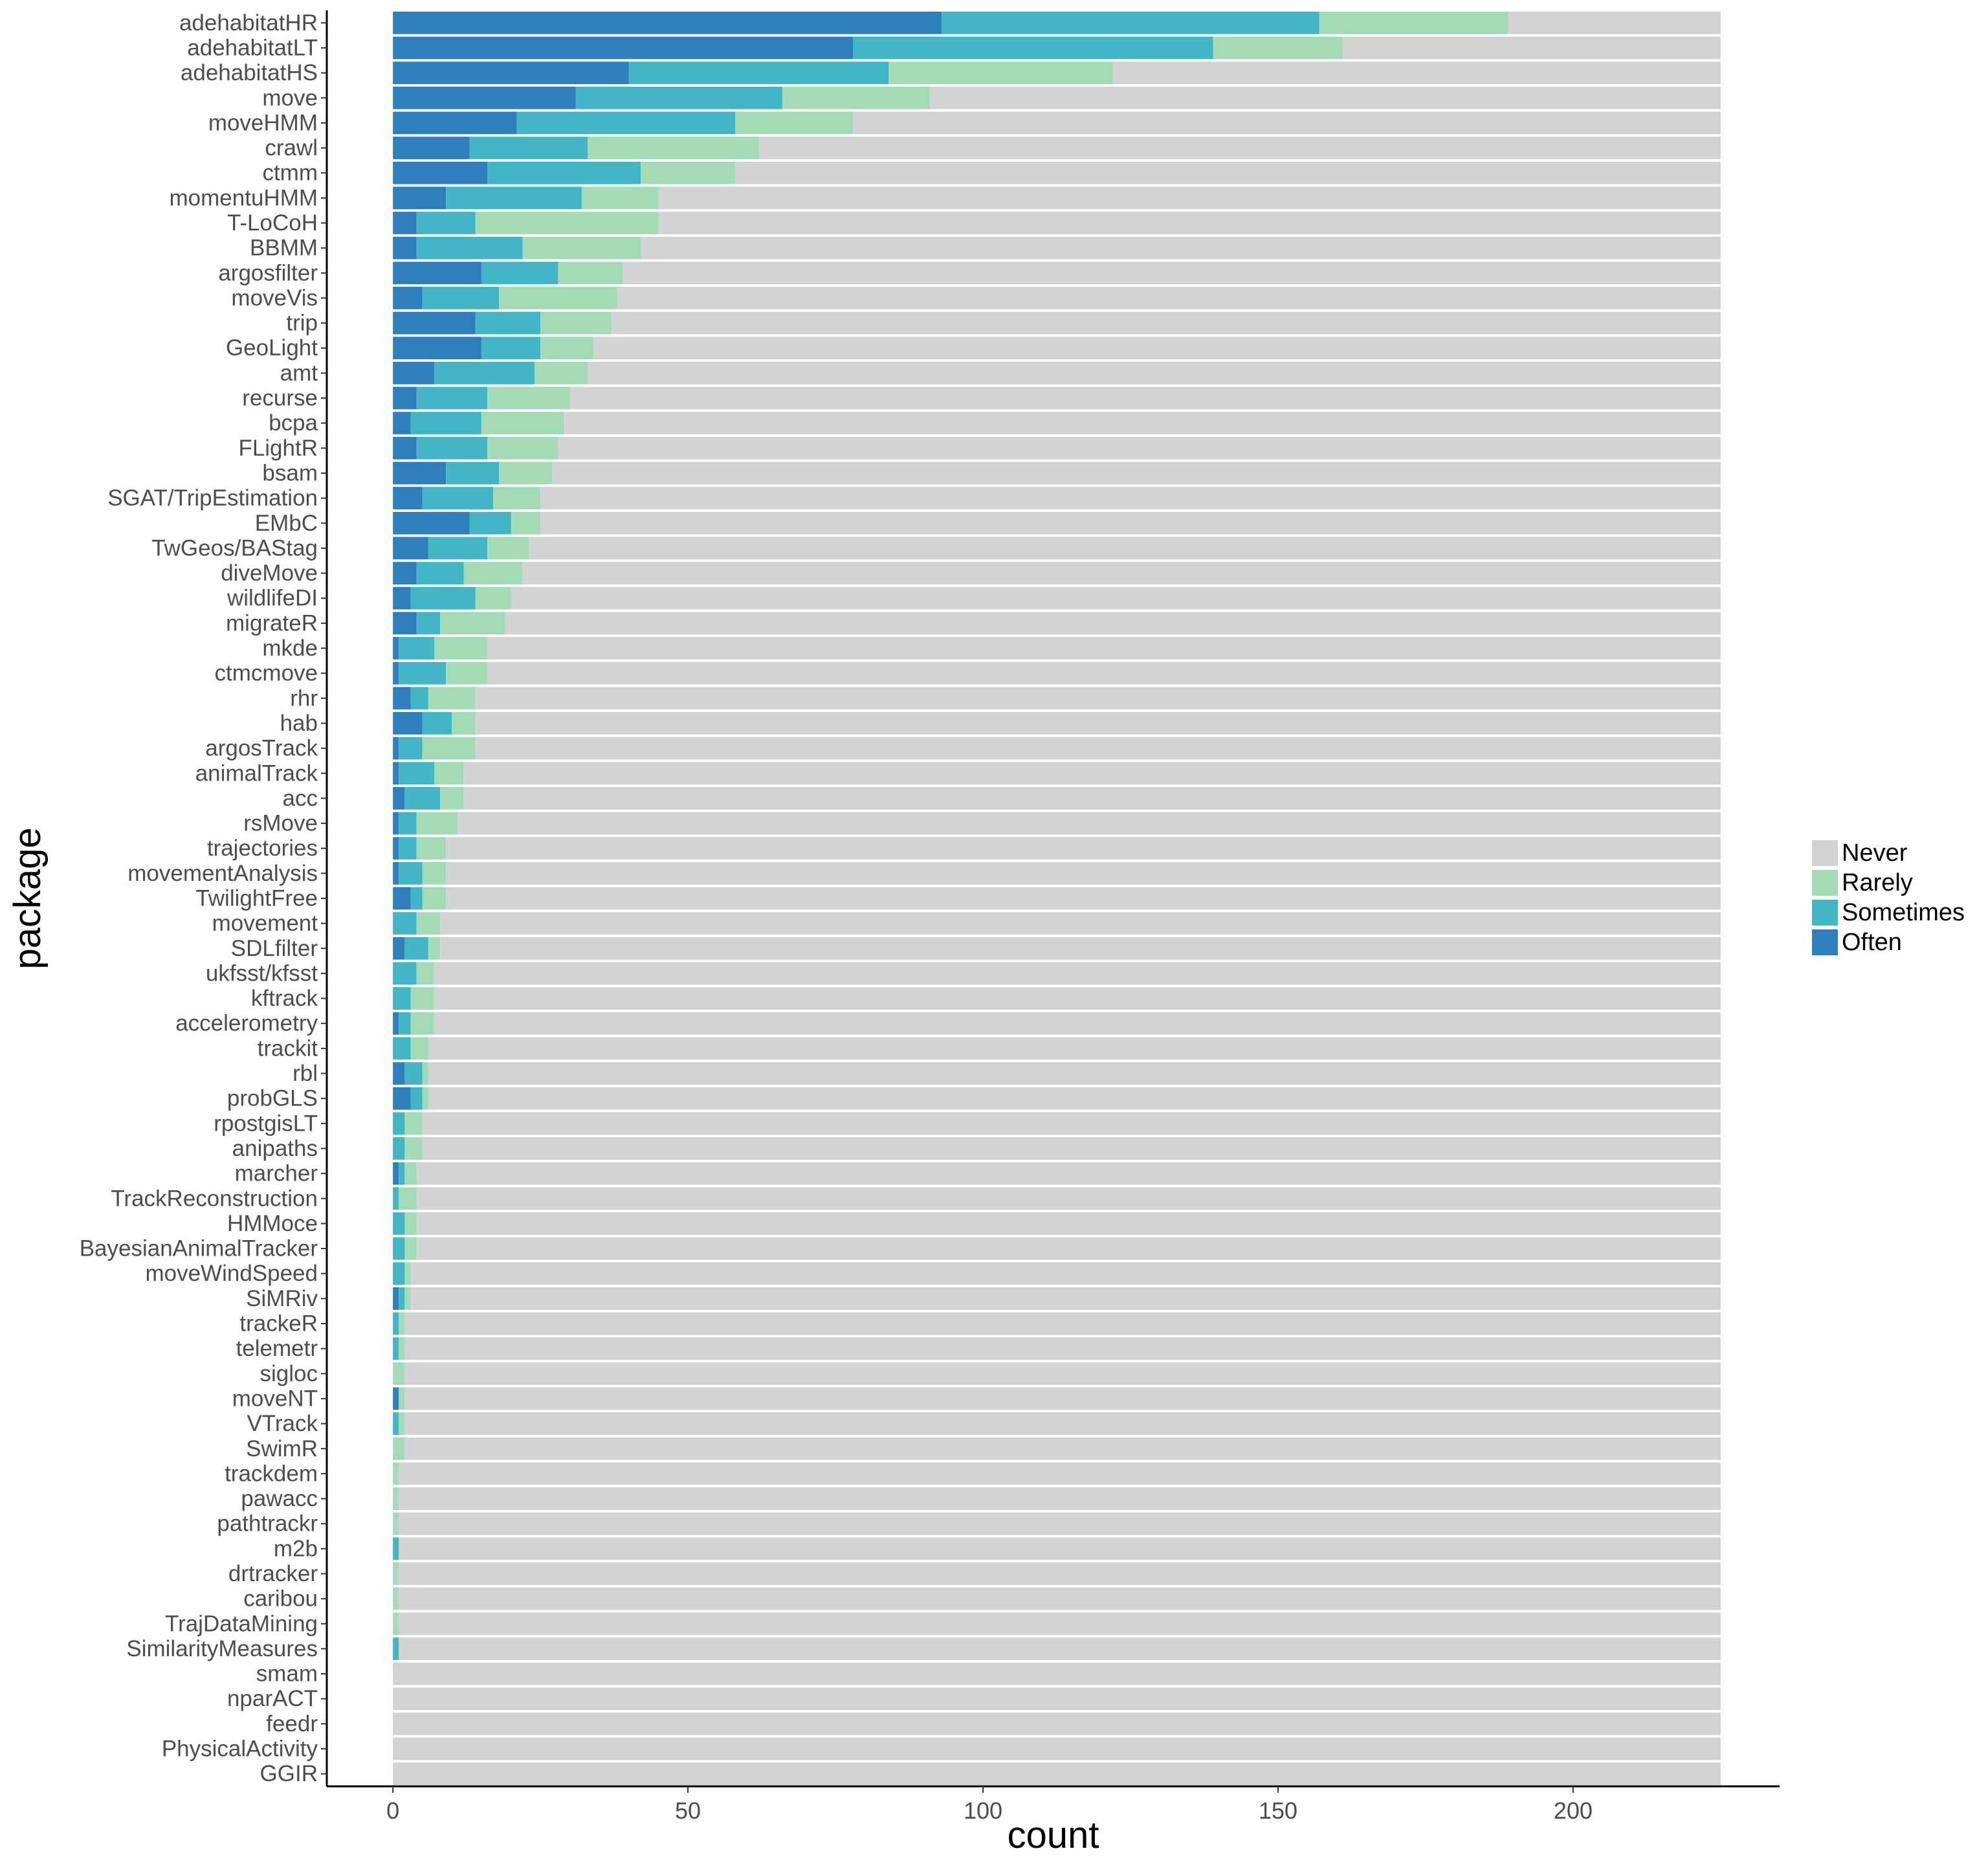 The width and height of the screenshot is (1988, 1864). Describe the element at coordinates (271, 1473) in the screenshot. I see `y-tick-label: trackdem` at that location.